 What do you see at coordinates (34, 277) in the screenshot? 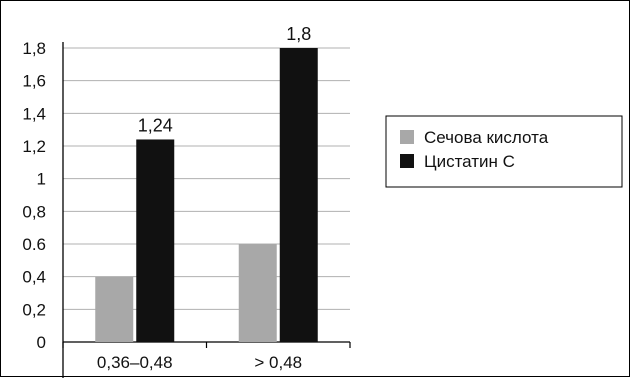
I see `y-tick-label: 0,4` at bounding box center [34, 277].